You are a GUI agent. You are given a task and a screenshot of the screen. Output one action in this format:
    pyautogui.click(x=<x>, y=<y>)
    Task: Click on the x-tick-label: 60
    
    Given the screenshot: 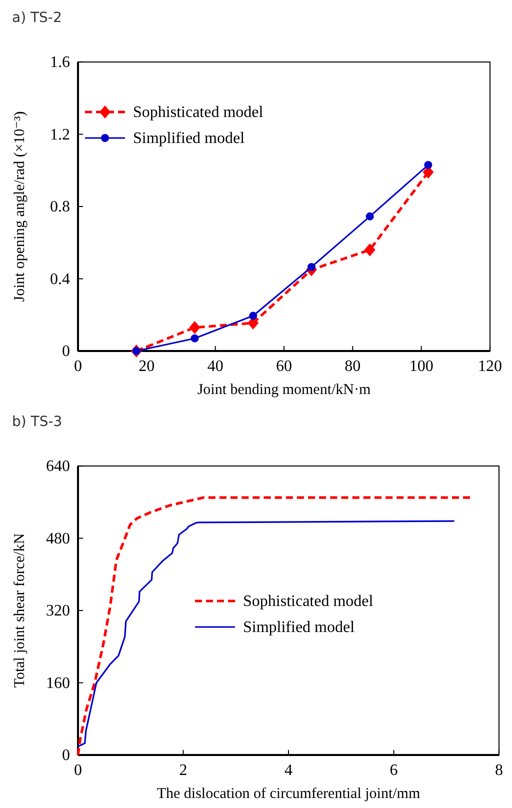 What is the action you would take?
    pyautogui.click(x=284, y=366)
    